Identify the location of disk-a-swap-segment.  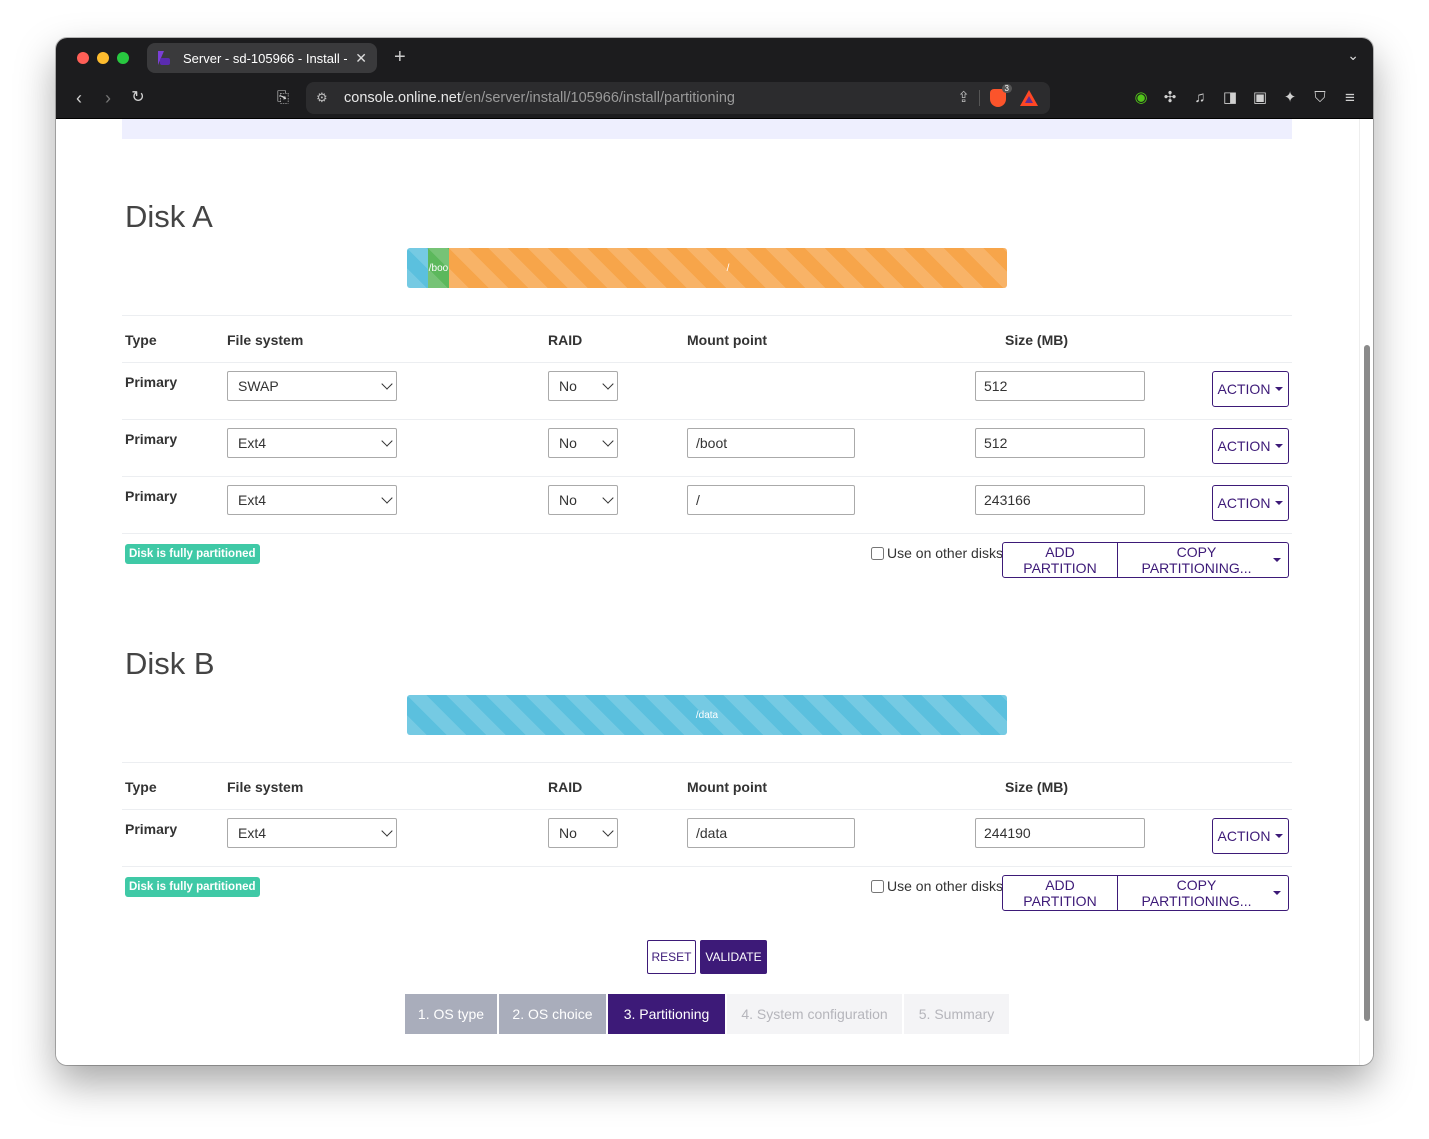
(417, 268).